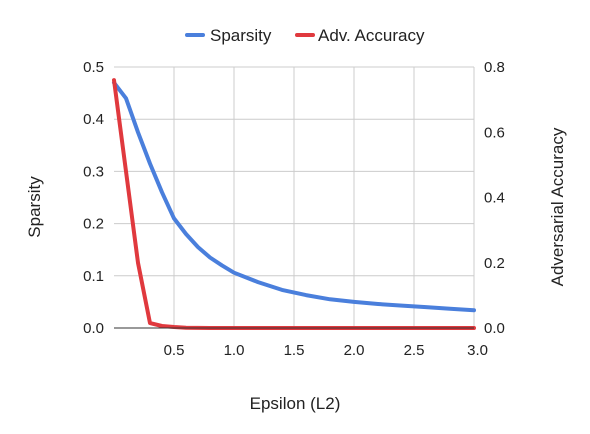 The image size is (590, 434). Describe the element at coordinates (414, 350) in the screenshot. I see `x-tick-label: 2.5` at that location.